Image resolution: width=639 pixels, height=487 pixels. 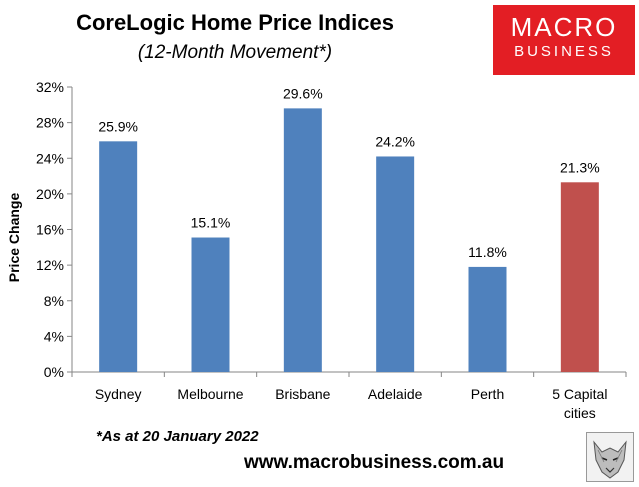 What do you see at coordinates (580, 167) in the screenshot?
I see `bar-value-label: 21.3%` at bounding box center [580, 167].